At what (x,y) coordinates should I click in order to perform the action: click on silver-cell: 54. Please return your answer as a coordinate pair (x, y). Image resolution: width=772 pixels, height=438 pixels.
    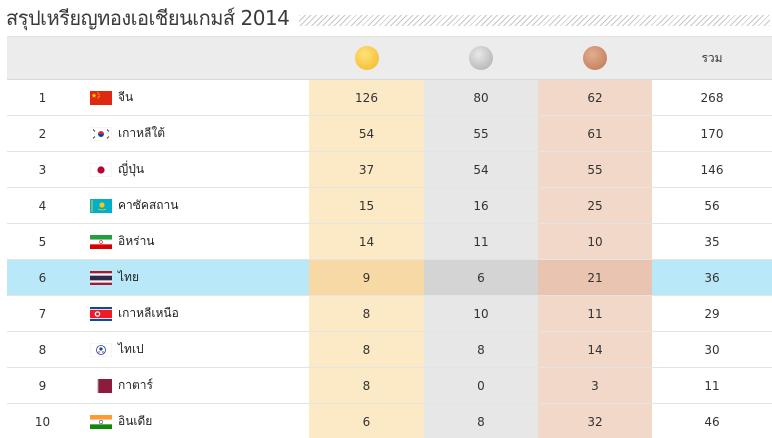
    Looking at the image, I should click on (481, 169).